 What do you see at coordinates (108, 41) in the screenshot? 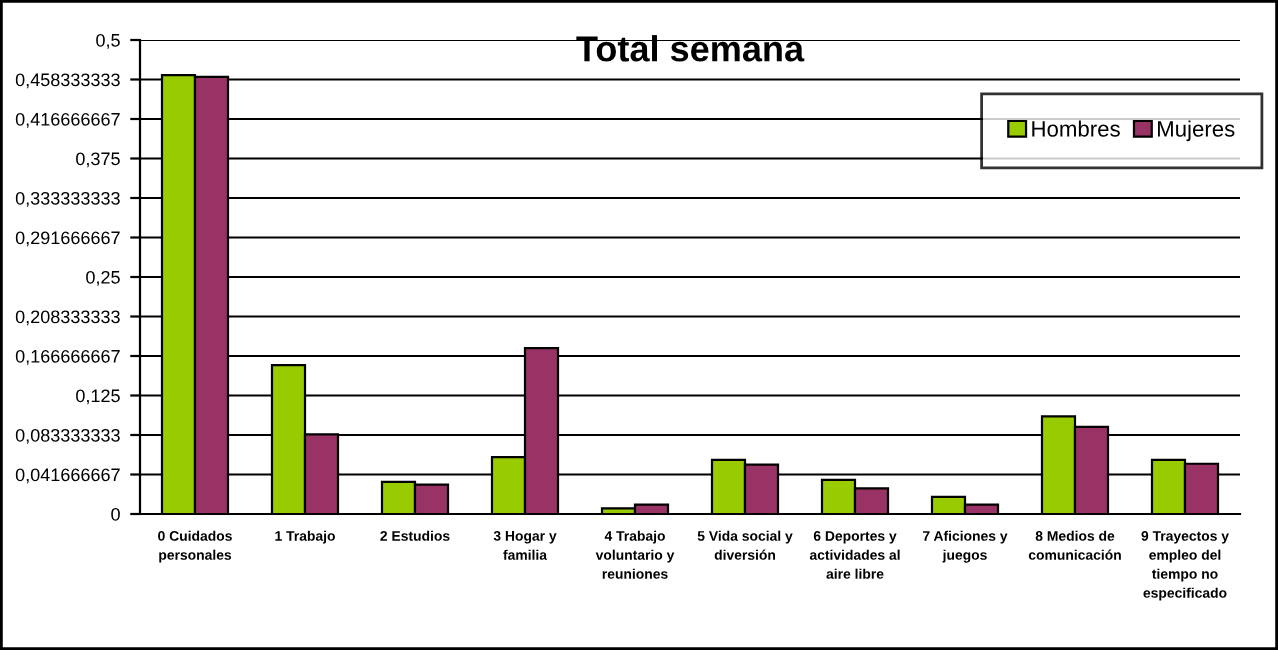
I see `y-tick-label: 0,5` at bounding box center [108, 41].